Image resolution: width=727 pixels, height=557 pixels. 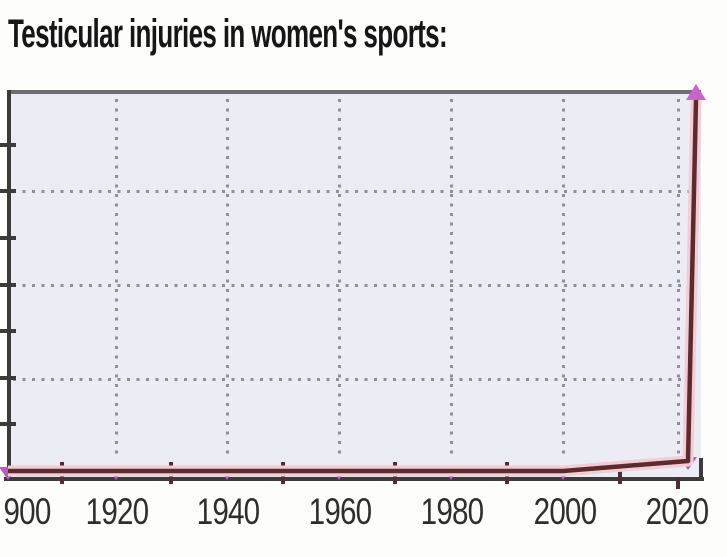 What do you see at coordinates (27, 511) in the screenshot?
I see `x-axis-label: 900` at bounding box center [27, 511].